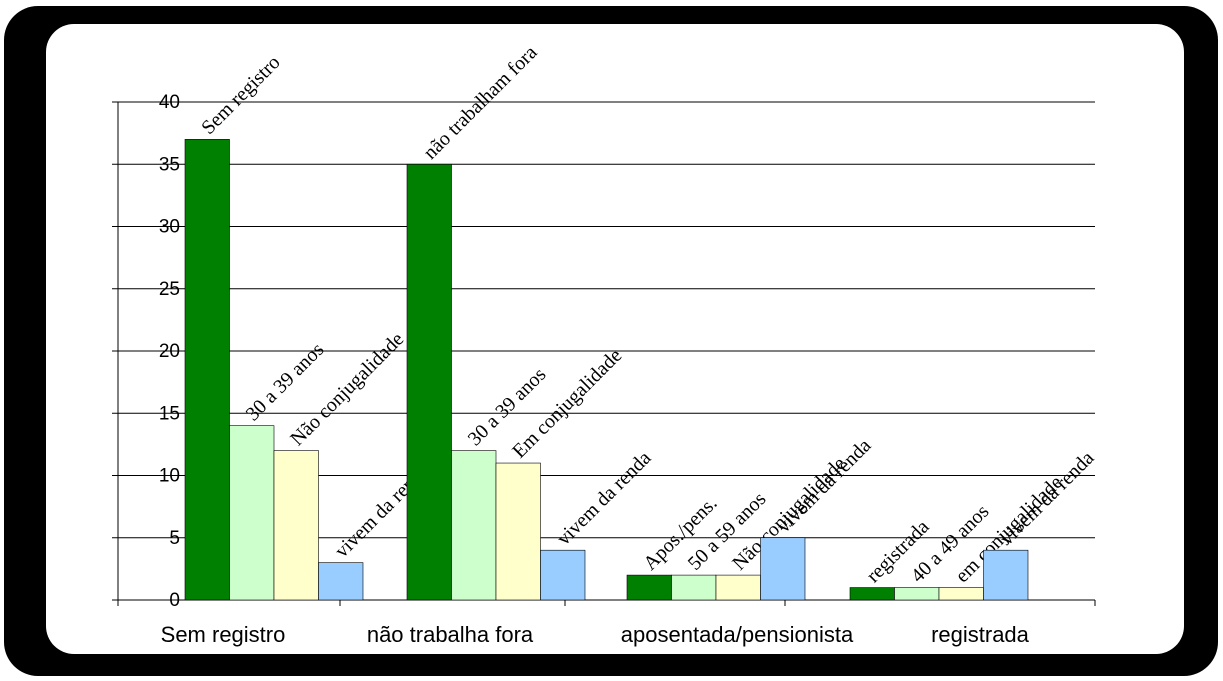 The width and height of the screenshot is (1223, 681). I want to click on x-category-label: Sem registro, so click(223, 634).